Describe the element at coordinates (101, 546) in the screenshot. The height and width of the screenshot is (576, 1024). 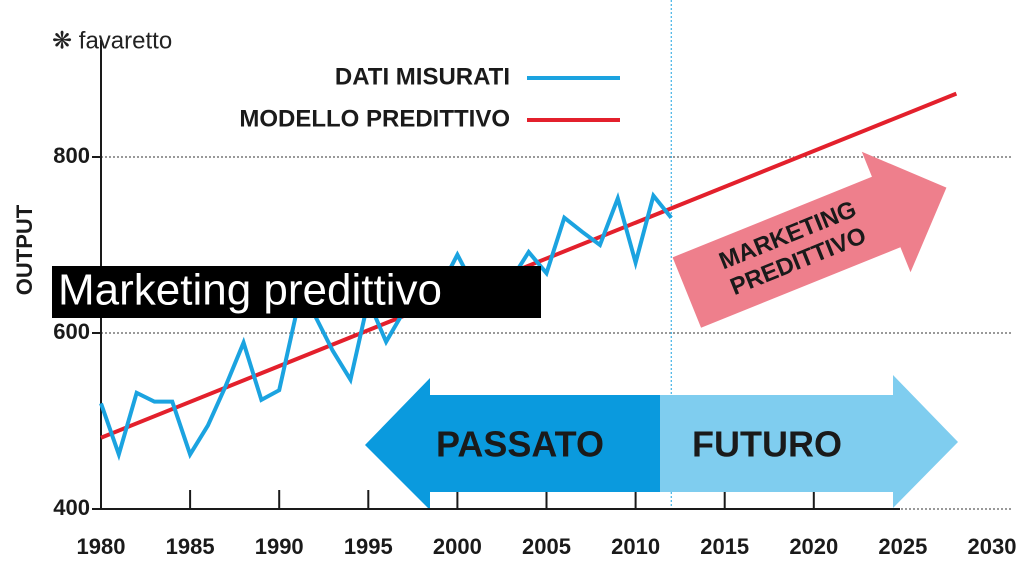
I see `x-tick-label: 1980` at that location.